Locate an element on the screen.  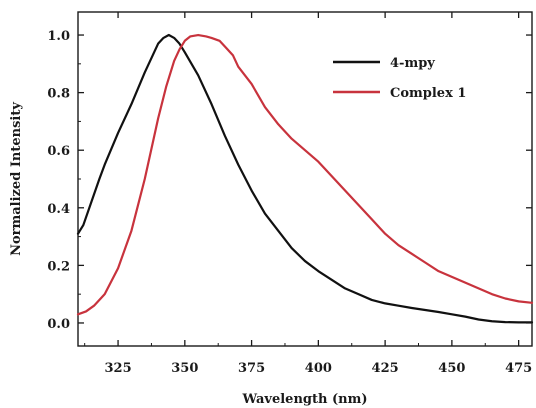
legend-label: 4-mpy is located at coordinates (412, 63).